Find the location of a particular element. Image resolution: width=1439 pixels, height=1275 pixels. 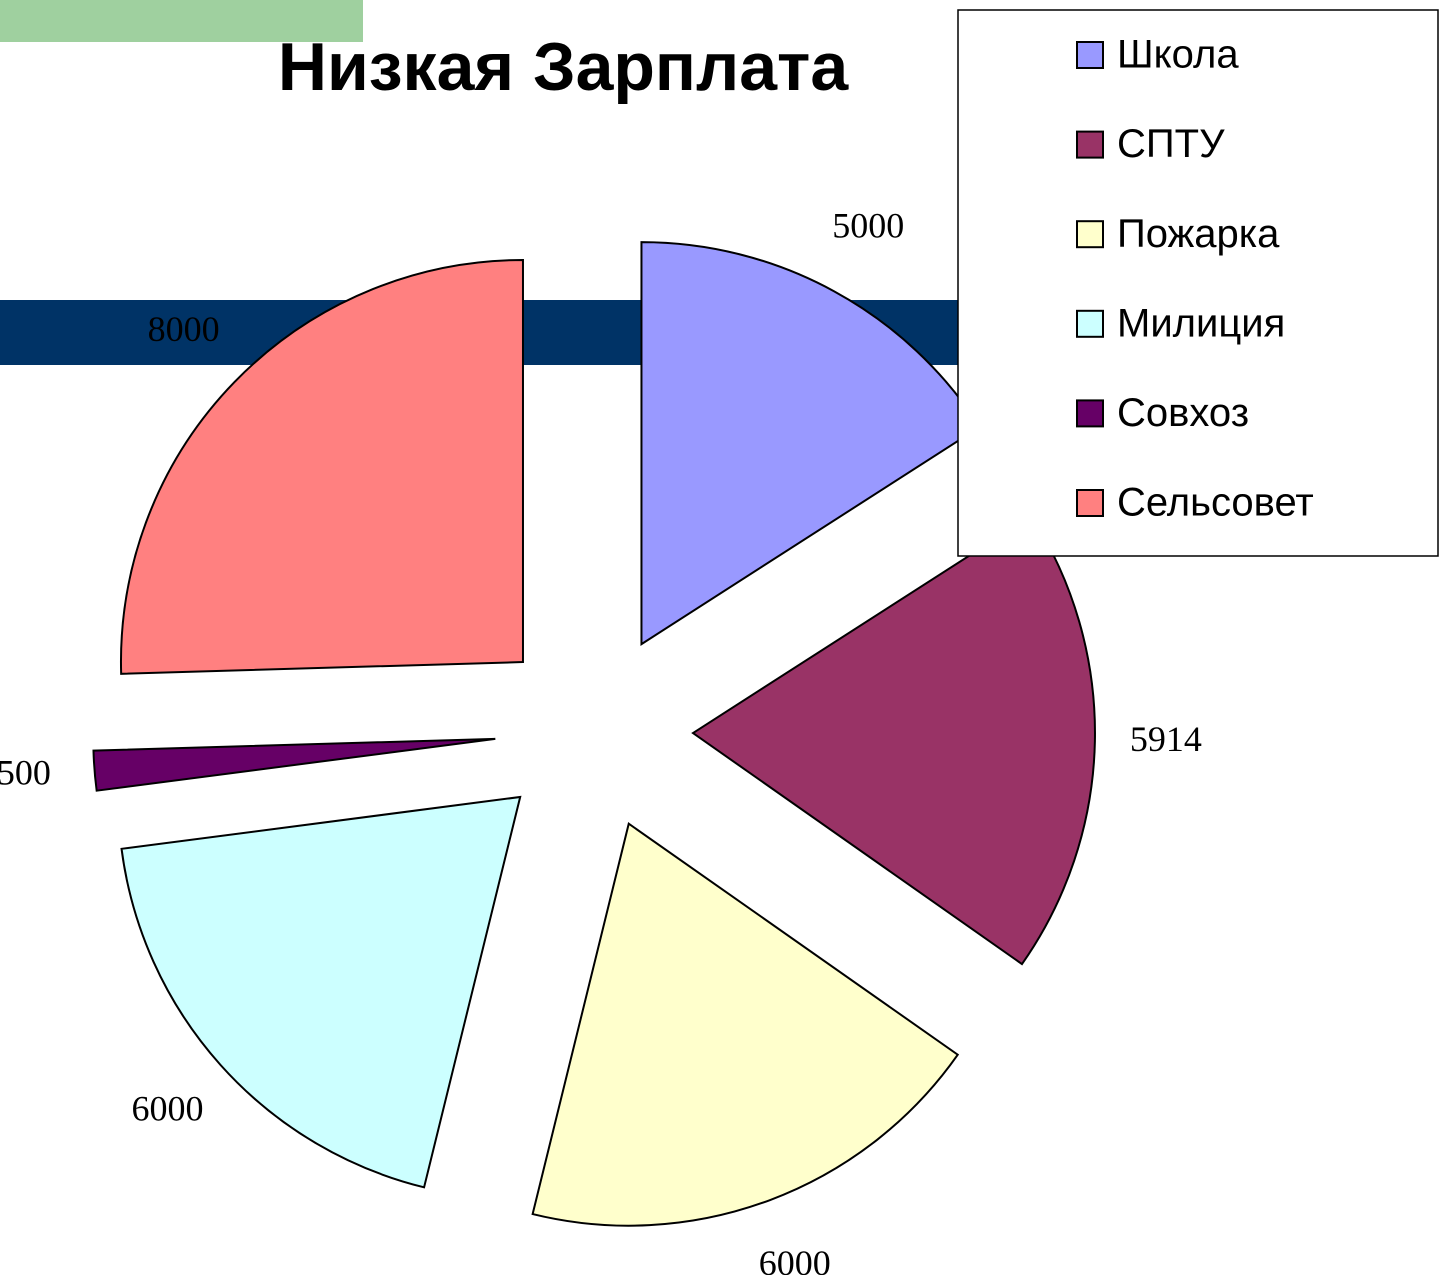

decor-bar is located at coordinates (181, 21).